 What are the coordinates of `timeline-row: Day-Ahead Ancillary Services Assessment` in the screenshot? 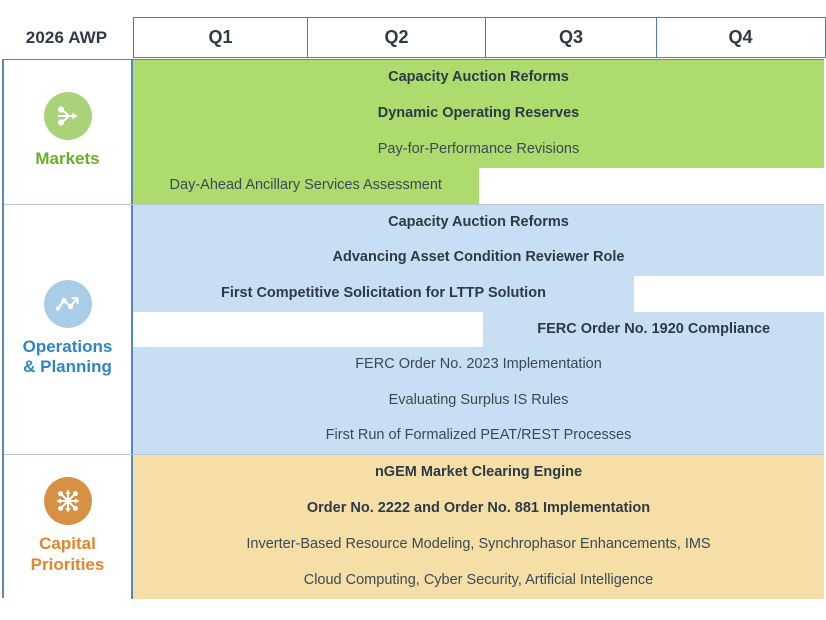 It's located at (478, 186).